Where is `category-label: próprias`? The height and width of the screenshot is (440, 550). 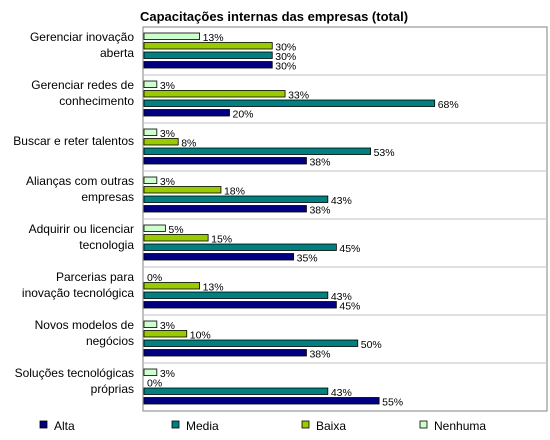
category-label: próprias is located at coordinates (112, 389).